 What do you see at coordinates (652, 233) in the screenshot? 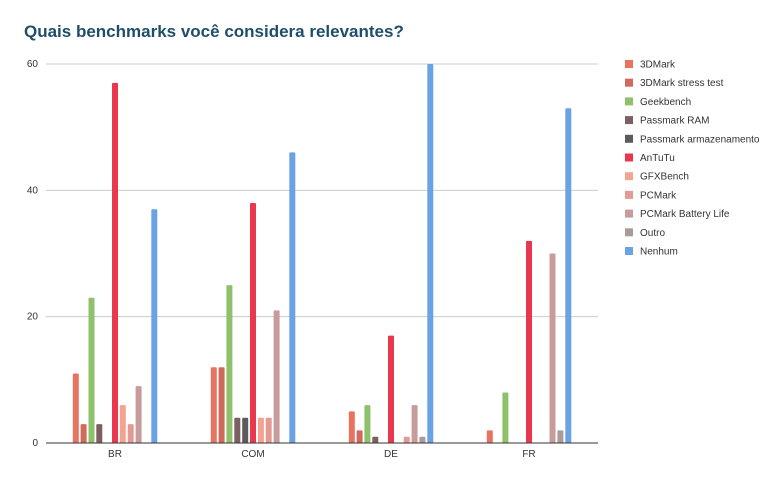
I see `legend-label: Outro` at bounding box center [652, 233].